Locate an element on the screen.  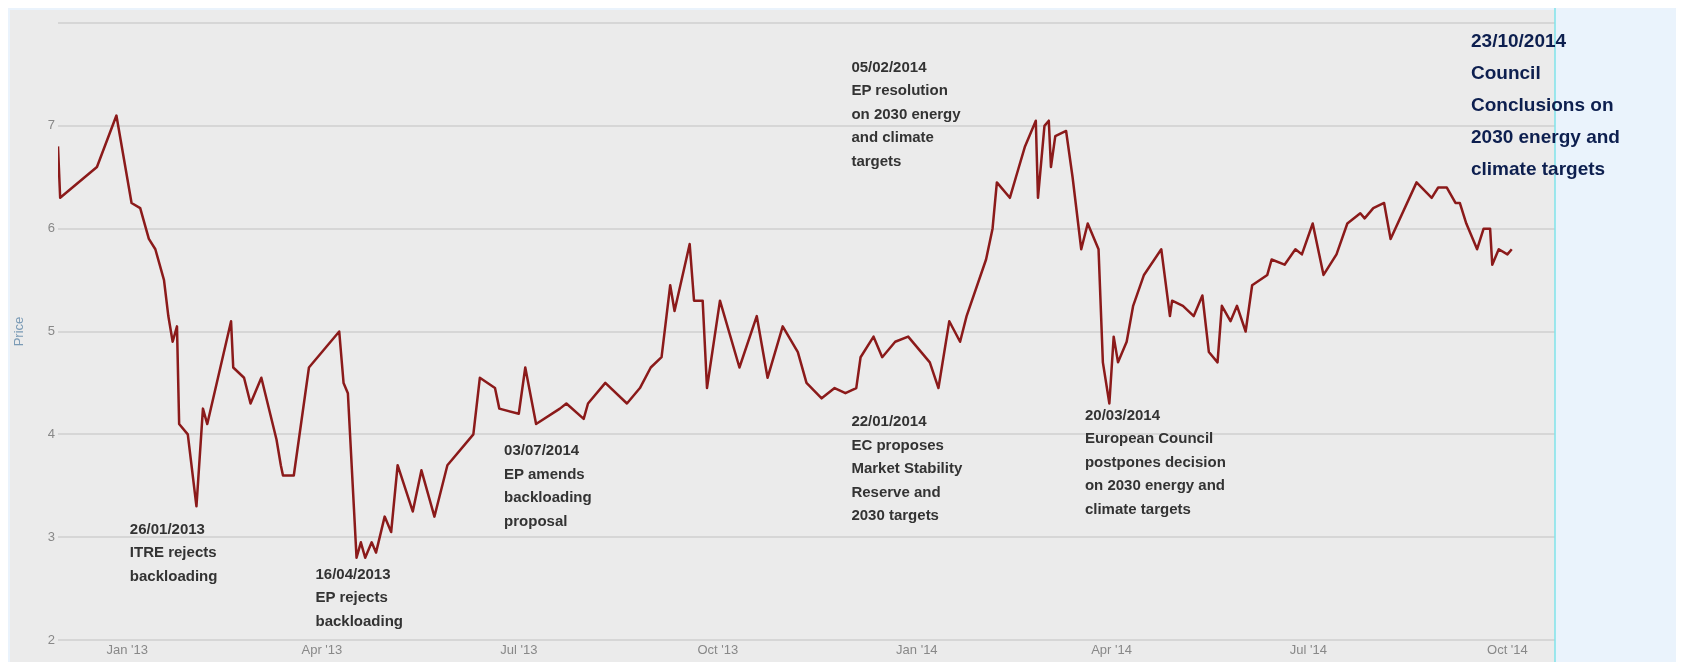
y-tick-label: 2 is located at coordinates (51, 639).